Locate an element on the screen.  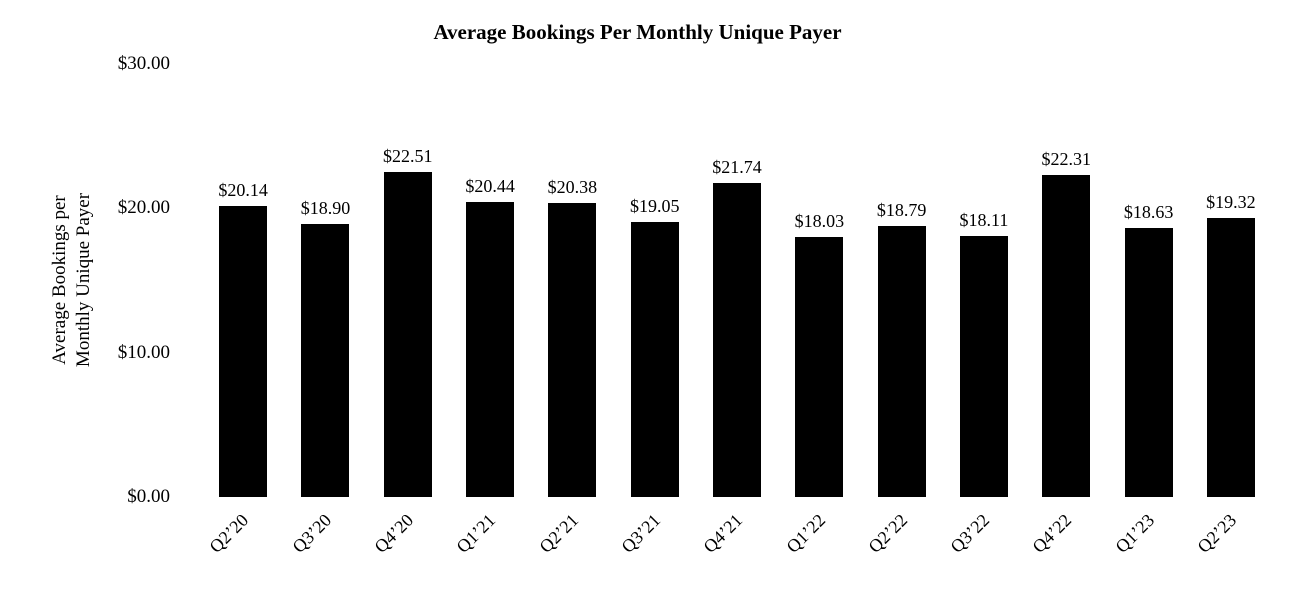
y-tick-label: $10.00 is located at coordinates (143, 352).